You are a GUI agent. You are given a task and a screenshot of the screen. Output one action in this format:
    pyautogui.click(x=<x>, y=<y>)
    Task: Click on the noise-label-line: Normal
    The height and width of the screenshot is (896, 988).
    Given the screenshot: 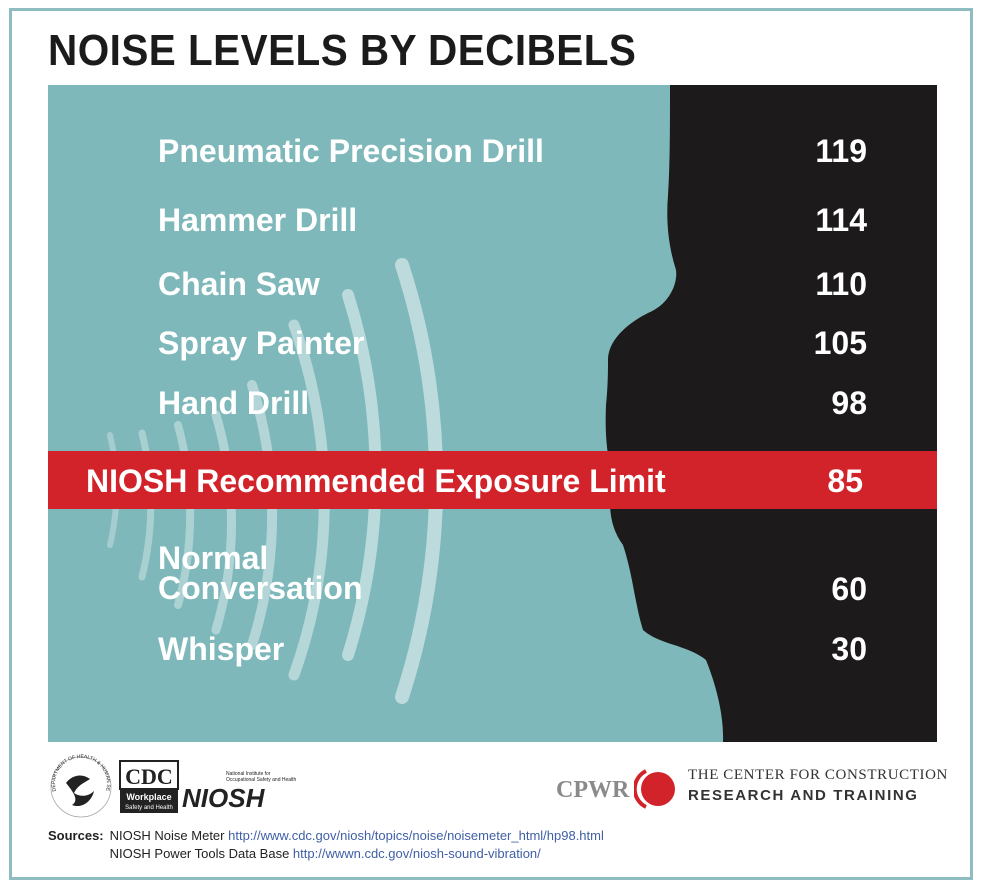 What is the action you would take?
    pyautogui.click(x=213, y=558)
    